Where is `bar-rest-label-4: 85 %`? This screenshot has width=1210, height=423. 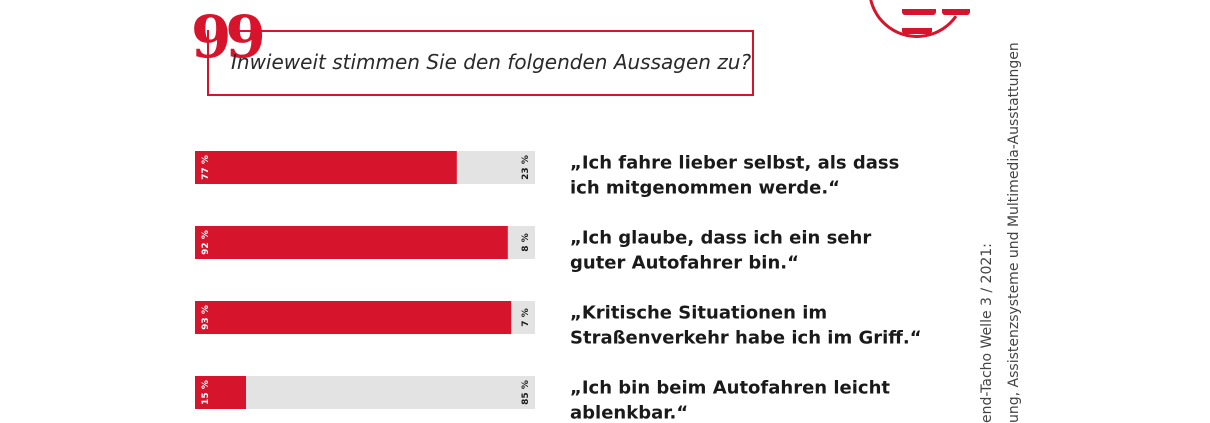 bar-rest-label-4: 85 % is located at coordinates (526, 392).